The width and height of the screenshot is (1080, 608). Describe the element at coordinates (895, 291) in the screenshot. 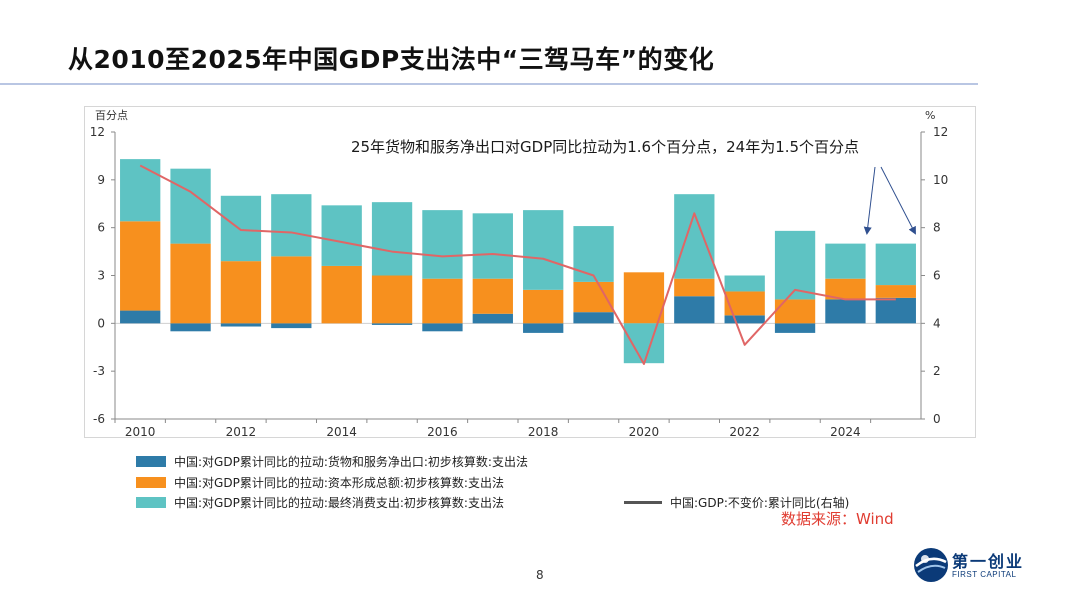

I see `bar-capital-2025` at that location.